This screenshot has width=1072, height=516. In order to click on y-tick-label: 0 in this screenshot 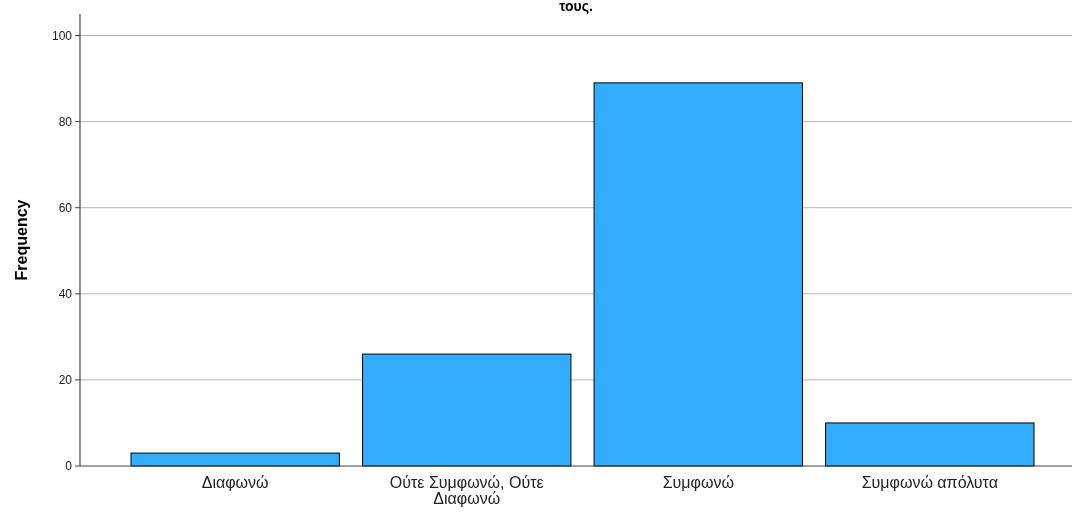, I will do `click(69, 466)`.